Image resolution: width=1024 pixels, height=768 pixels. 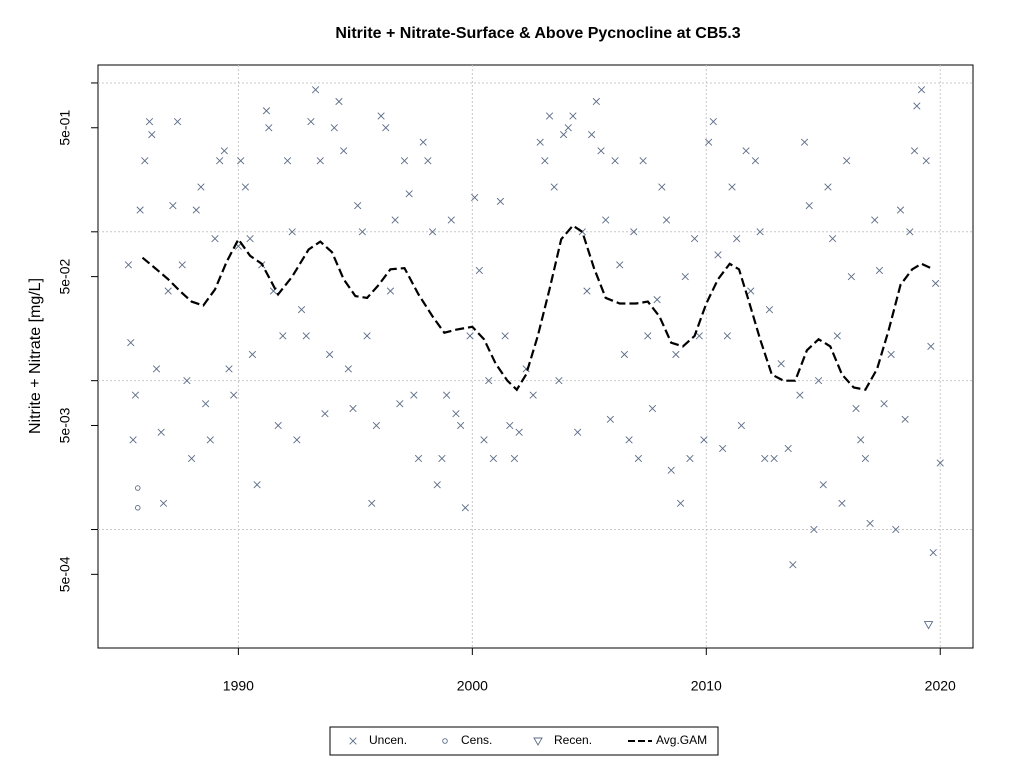 I want to click on legend-label: Recen., so click(x=573, y=740).